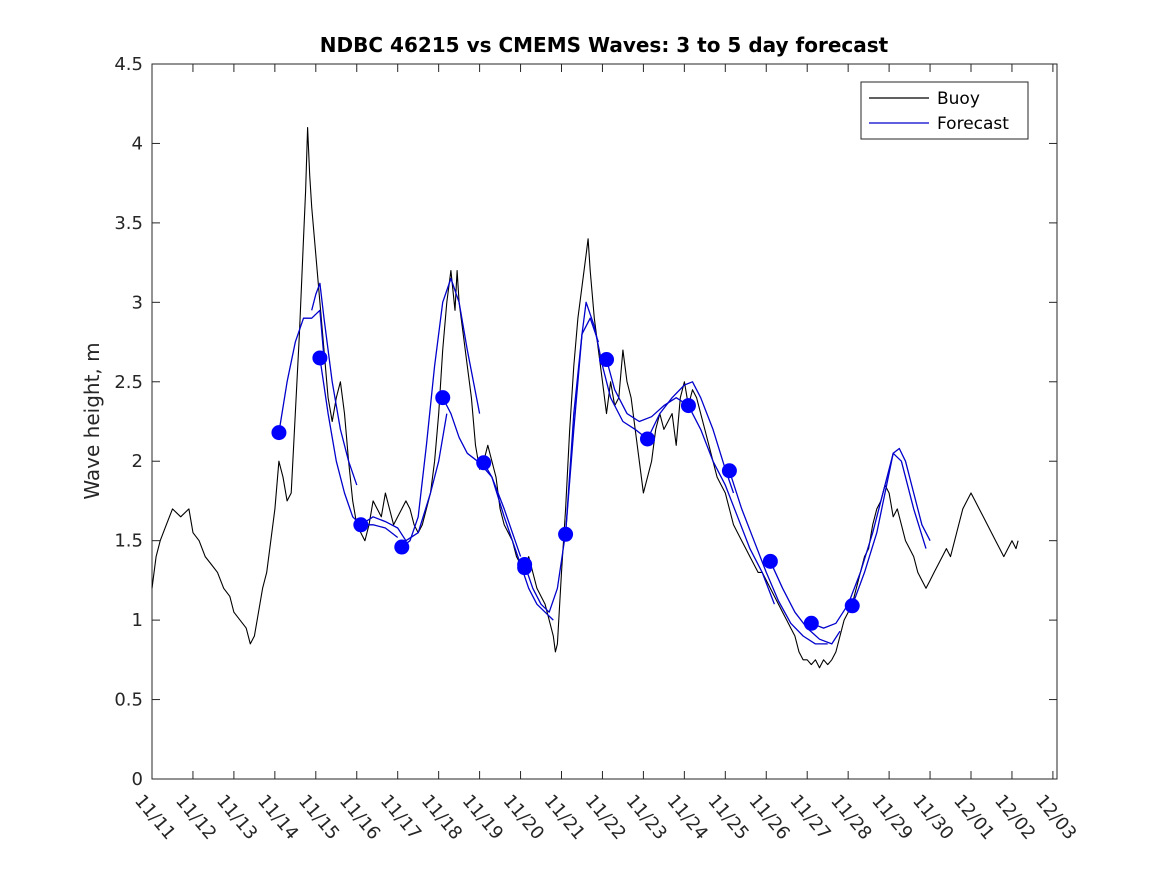  Describe the element at coordinates (973, 124) in the screenshot. I see `legend-label: Forecast` at that location.